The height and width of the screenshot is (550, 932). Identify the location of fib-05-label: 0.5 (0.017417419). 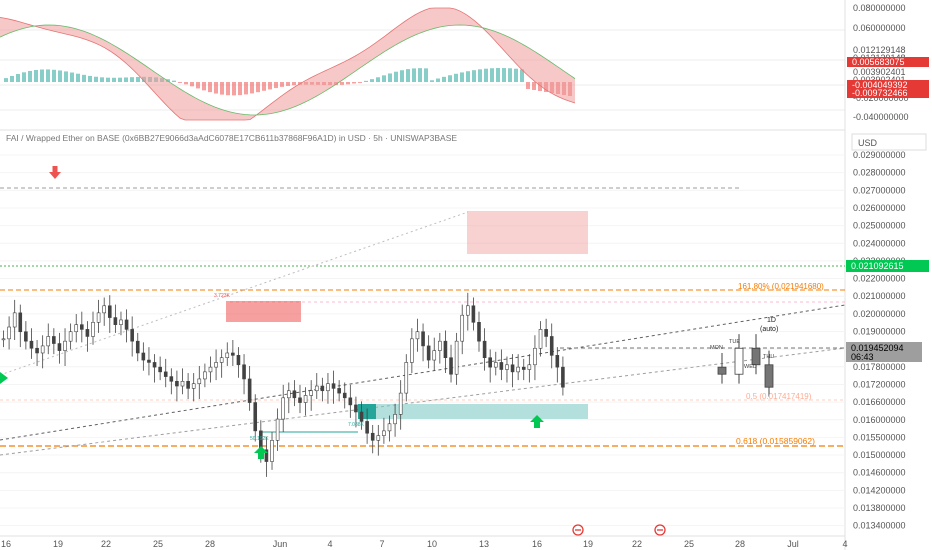
(779, 396).